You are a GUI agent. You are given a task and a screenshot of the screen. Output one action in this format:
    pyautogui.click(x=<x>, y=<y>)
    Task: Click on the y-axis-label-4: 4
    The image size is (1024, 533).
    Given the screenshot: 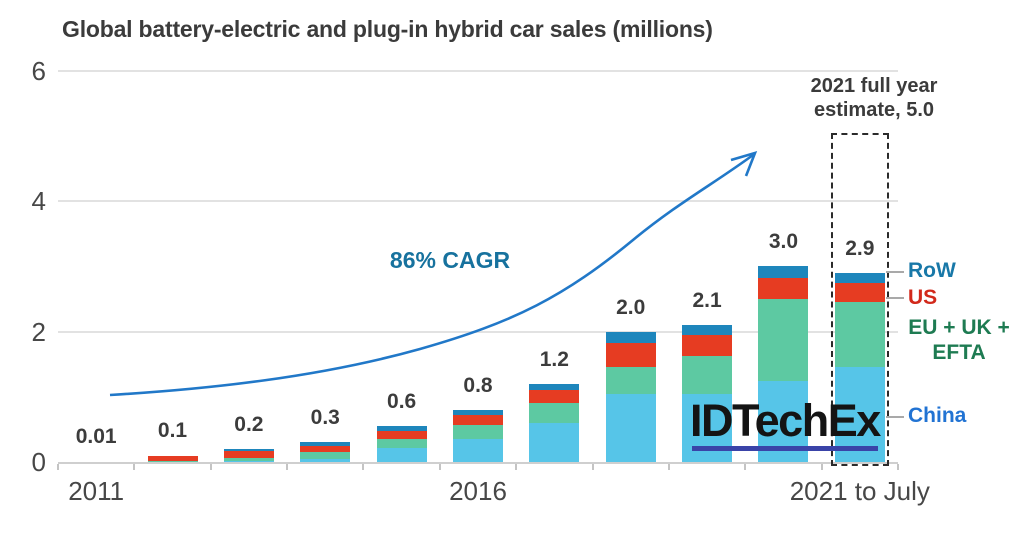 What is the action you would take?
    pyautogui.click(x=38, y=201)
    